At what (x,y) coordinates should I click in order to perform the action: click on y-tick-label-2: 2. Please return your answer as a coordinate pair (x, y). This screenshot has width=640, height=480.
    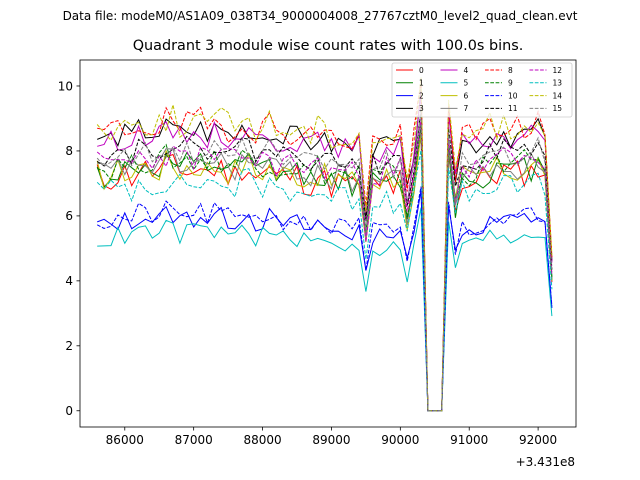
    Looking at the image, I should click on (69, 346).